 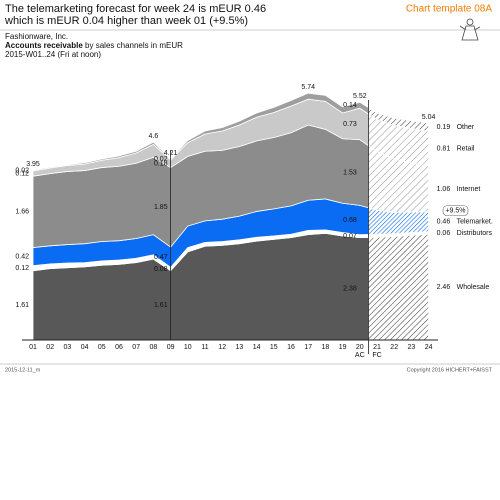 What do you see at coordinates (444, 189) in the screenshot?
I see `value-label: 1.06` at bounding box center [444, 189].